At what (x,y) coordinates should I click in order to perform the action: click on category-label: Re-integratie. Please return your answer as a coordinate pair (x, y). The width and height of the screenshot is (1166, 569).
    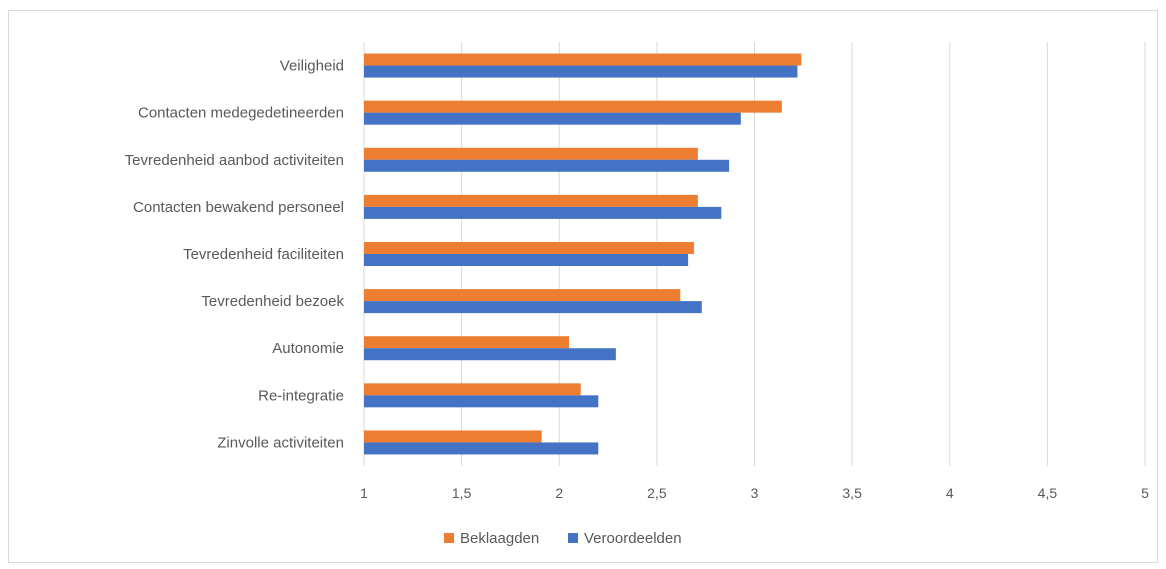
    Looking at the image, I should click on (301, 395).